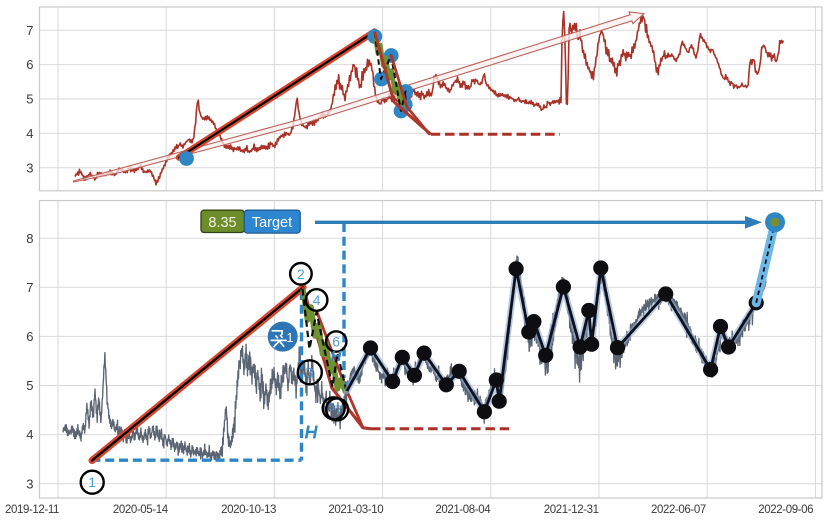  Describe the element at coordinates (678, 510) in the screenshot. I see `svg-text: 2022-06-07` at that location.